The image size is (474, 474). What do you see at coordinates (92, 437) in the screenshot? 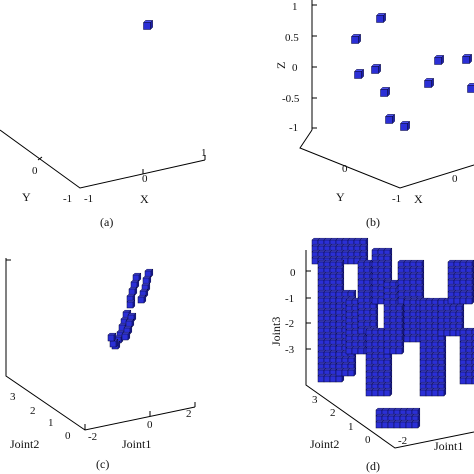
I see `panel-c-x-tick: -2` at bounding box center [92, 437].